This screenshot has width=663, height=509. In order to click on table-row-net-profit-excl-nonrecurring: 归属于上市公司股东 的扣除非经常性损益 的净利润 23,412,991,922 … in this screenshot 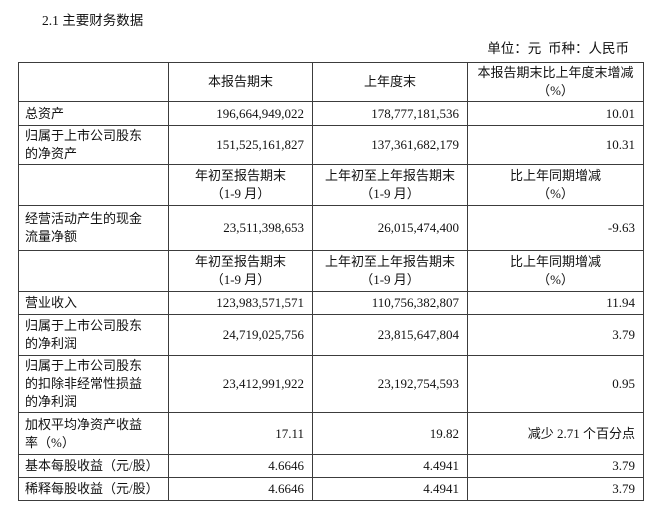, I will do `click(331, 384)`.